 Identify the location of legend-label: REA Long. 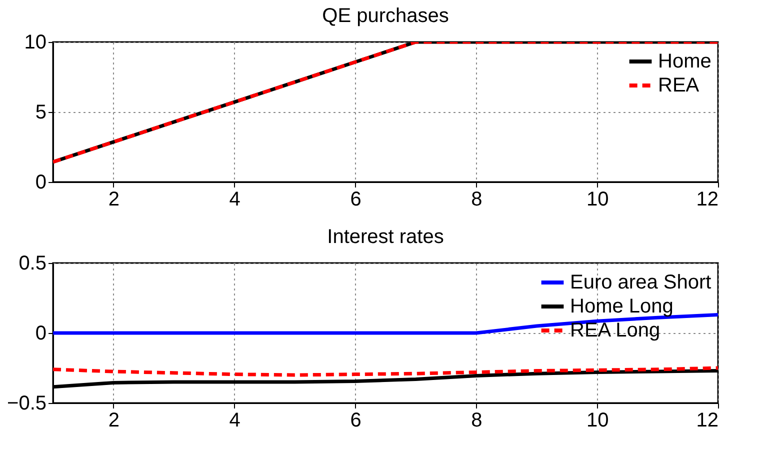
(615, 331).